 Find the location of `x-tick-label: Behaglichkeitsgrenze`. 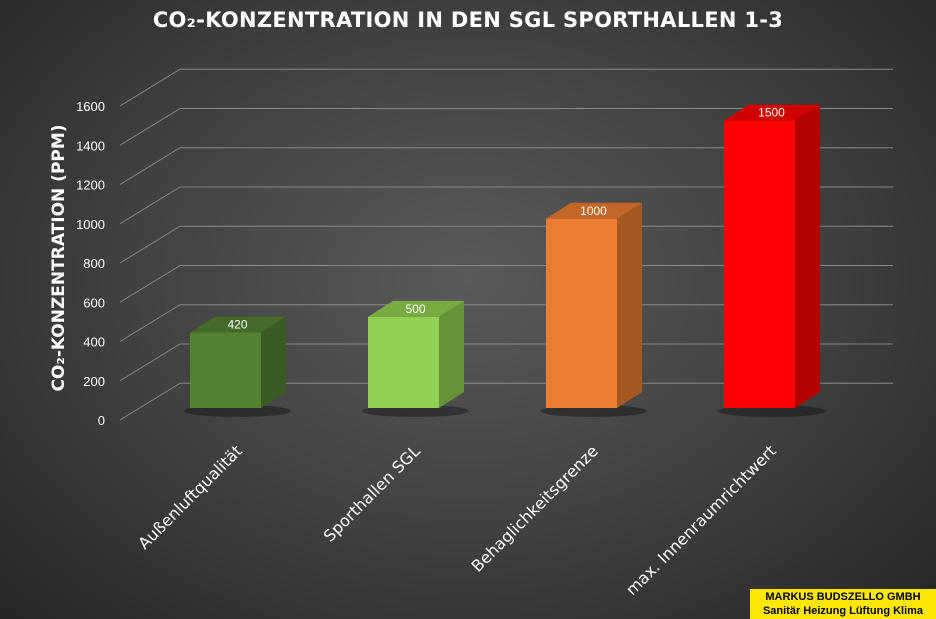

x-tick-label: Behaglichkeitsgrenze is located at coordinates (535, 508).